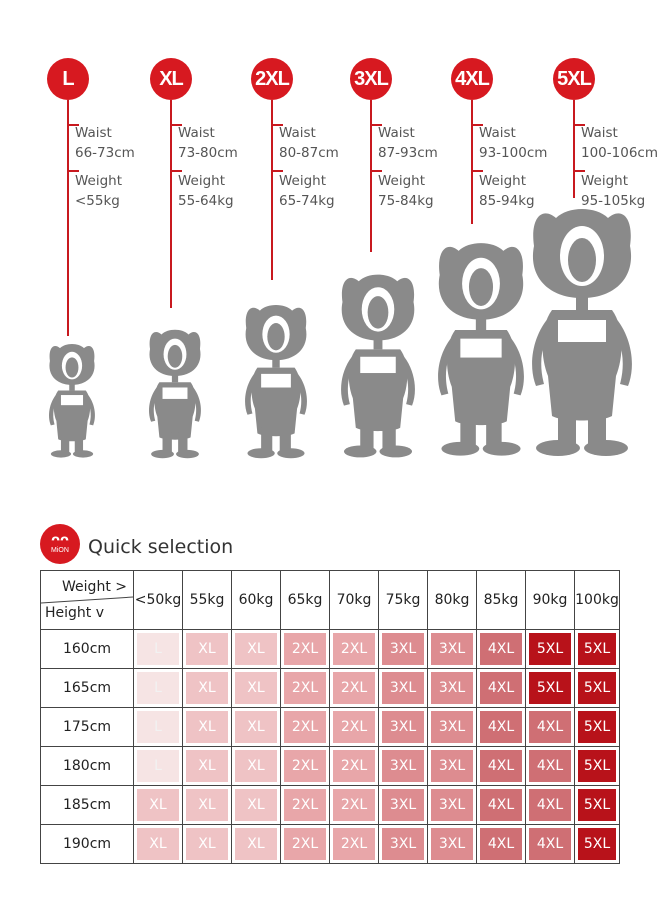 This screenshot has width=660, height=904. I want to click on weight-value: 65-74kg, so click(307, 201).